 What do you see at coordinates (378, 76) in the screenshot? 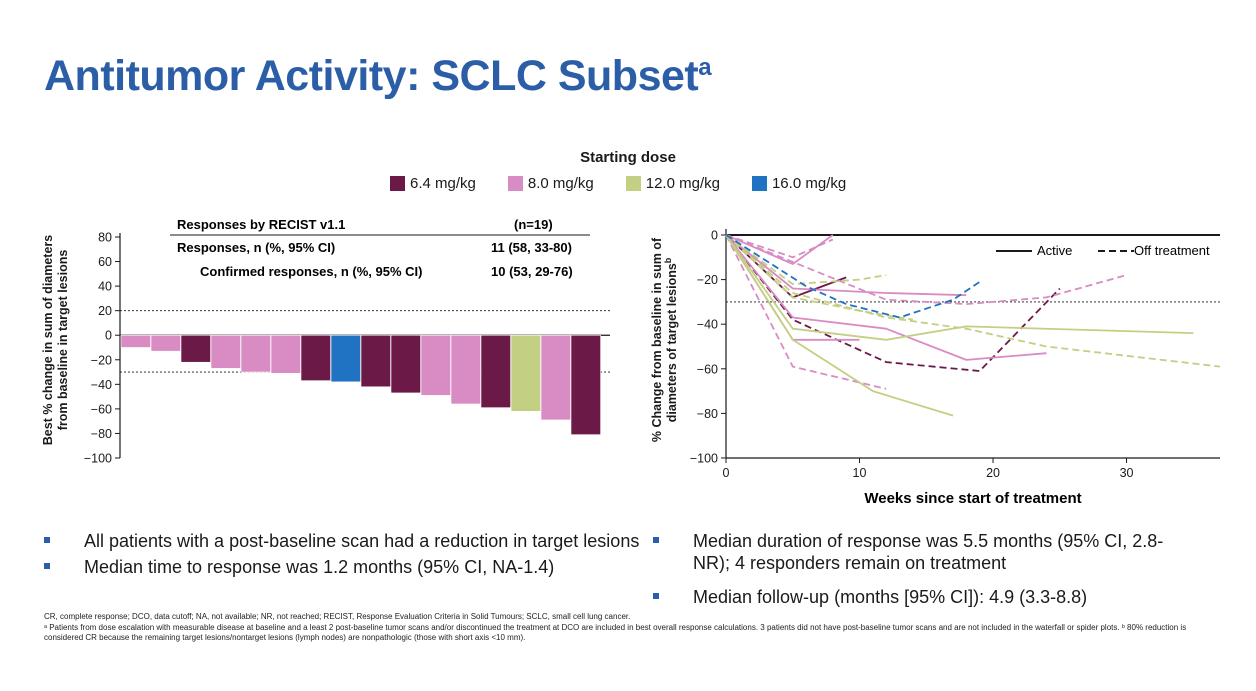
I see `slide-title: Antitumor Activity: SCLC Subseta` at bounding box center [378, 76].